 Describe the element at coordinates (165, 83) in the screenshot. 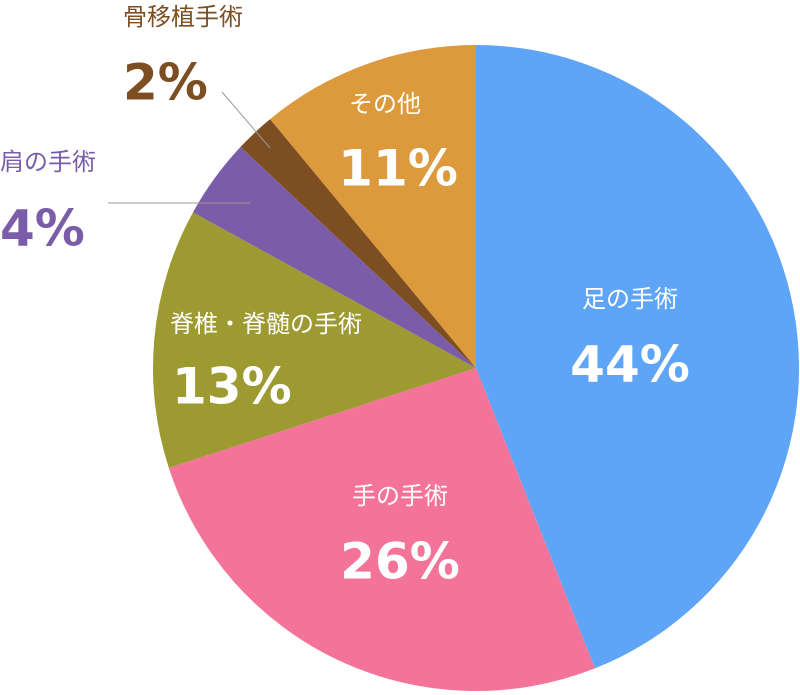

I see `value-label: 2%` at that location.